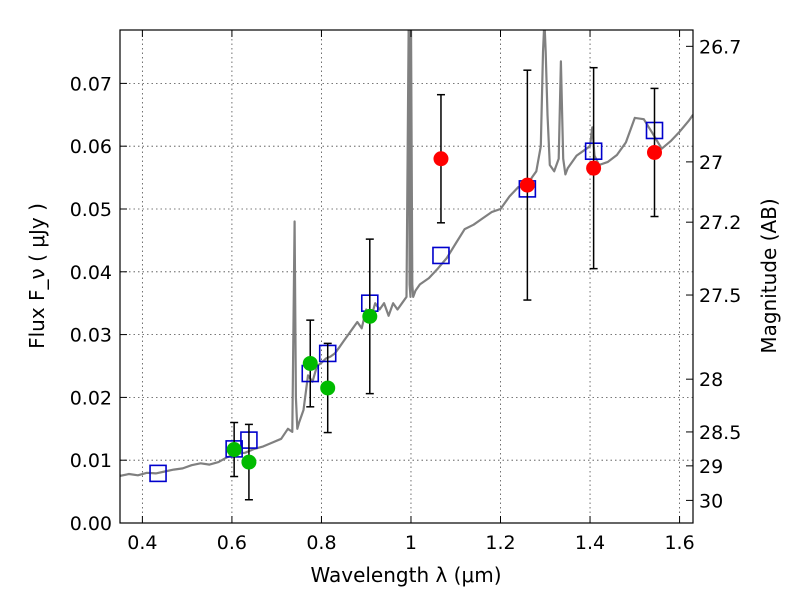 This screenshot has height=600, width=800. What do you see at coordinates (37, 276) in the screenshot?
I see `y-axis-title: Flux F_ν ( μJy )` at bounding box center [37, 276].